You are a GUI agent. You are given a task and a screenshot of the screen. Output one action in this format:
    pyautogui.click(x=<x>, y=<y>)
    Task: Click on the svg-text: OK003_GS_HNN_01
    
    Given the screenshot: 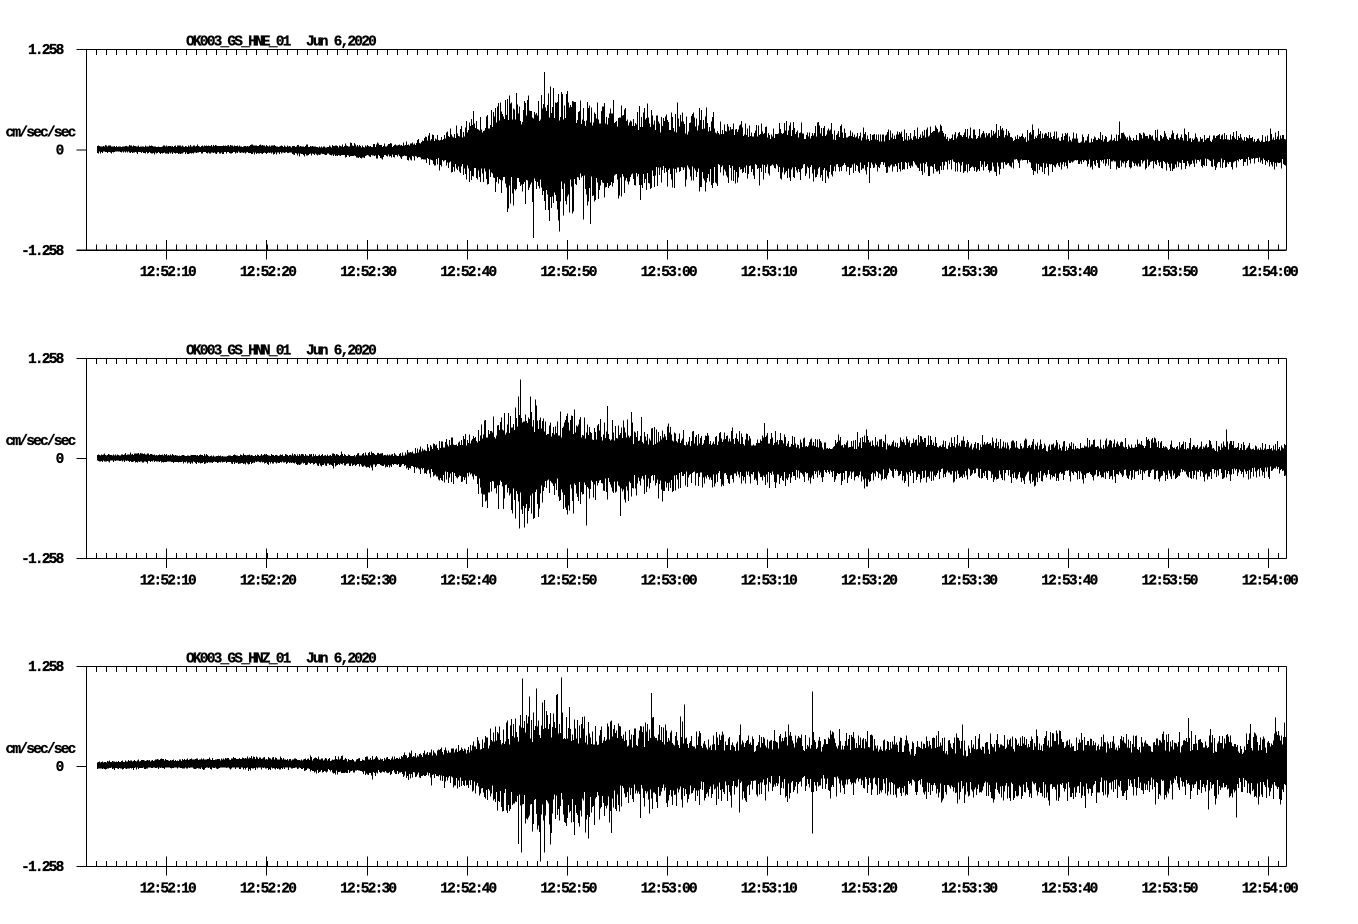 What is the action you would take?
    pyautogui.click(x=239, y=352)
    